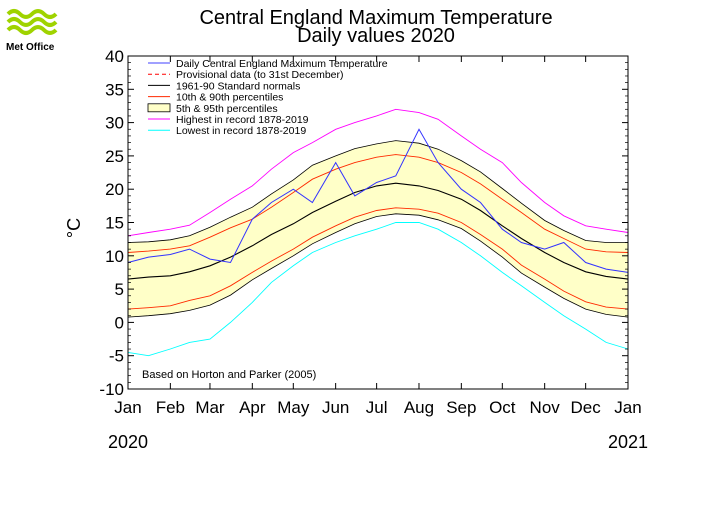 The image size is (708, 509). I want to click on chart-subtitle: Daily values 2020, so click(376, 36).